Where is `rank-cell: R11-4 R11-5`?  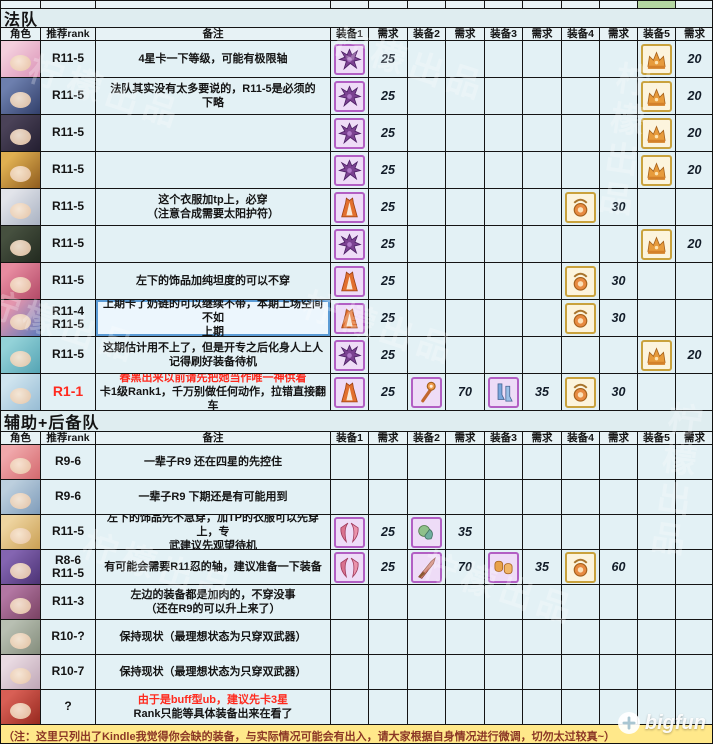 rank-cell: R11-4 R11-5 is located at coordinates (68, 318).